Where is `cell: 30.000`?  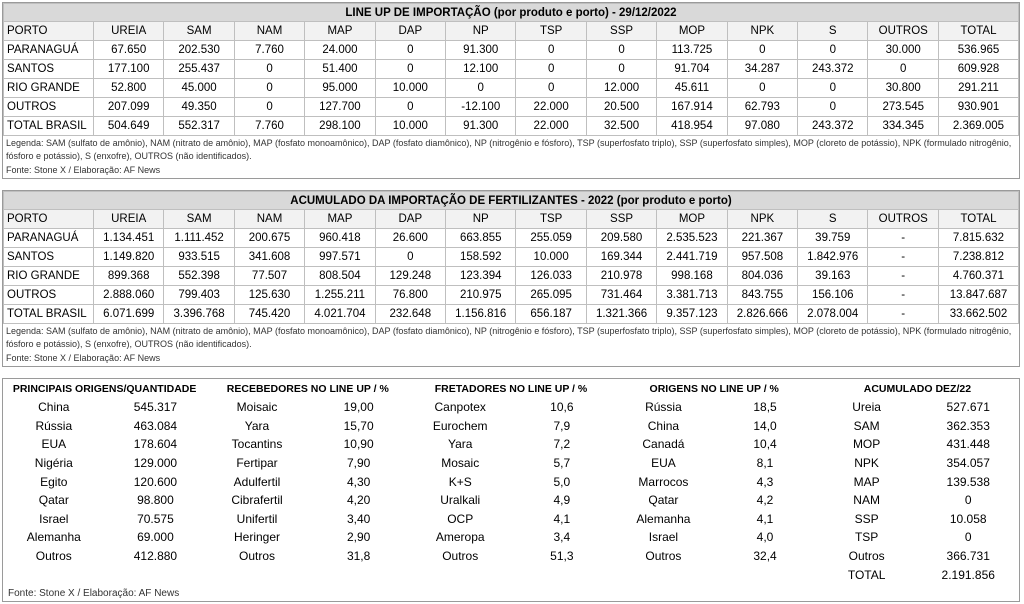 cell: 30.000 is located at coordinates (903, 50).